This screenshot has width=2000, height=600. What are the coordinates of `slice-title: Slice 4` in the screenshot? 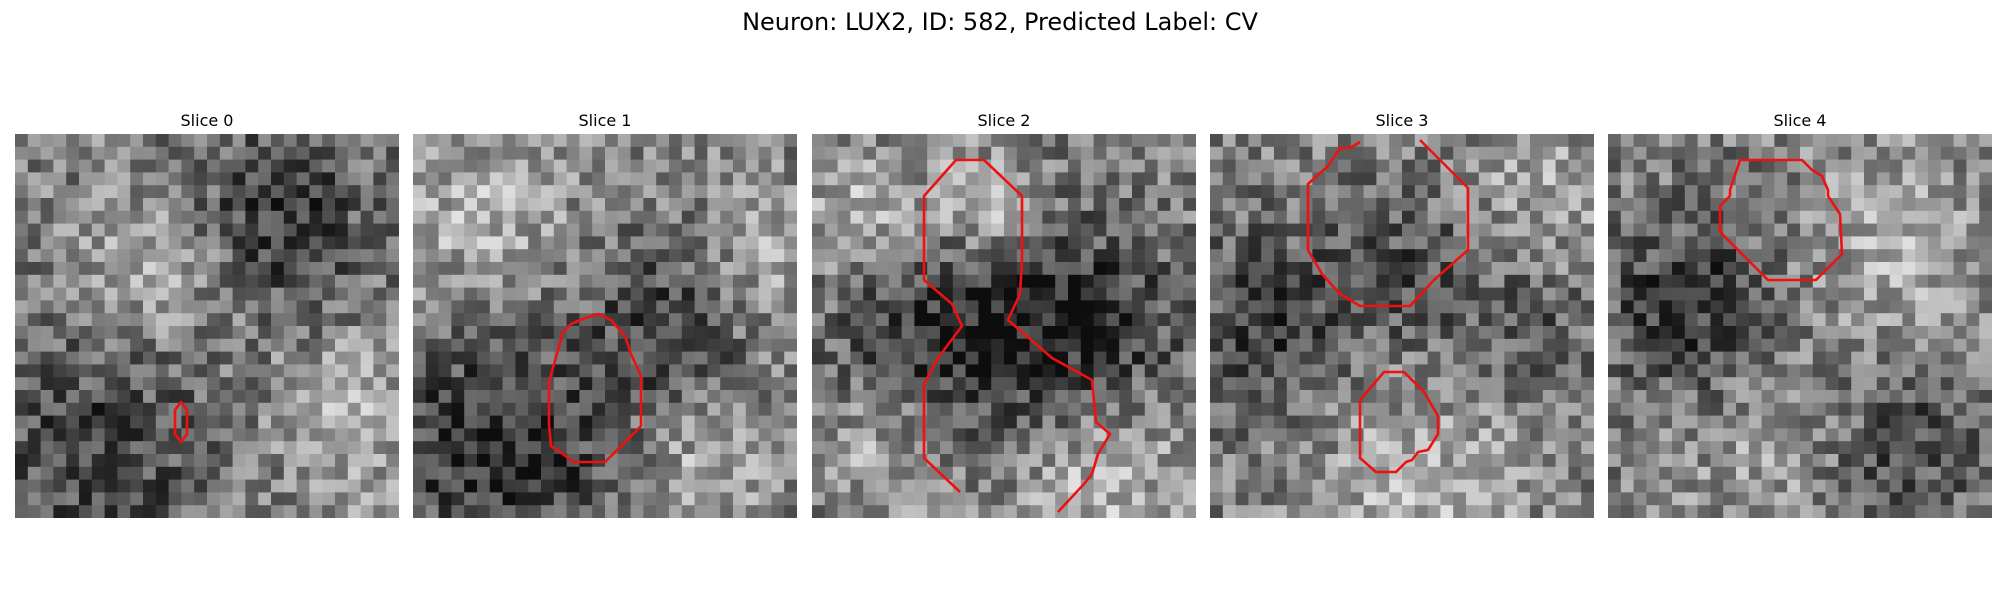 It's located at (1800, 120).